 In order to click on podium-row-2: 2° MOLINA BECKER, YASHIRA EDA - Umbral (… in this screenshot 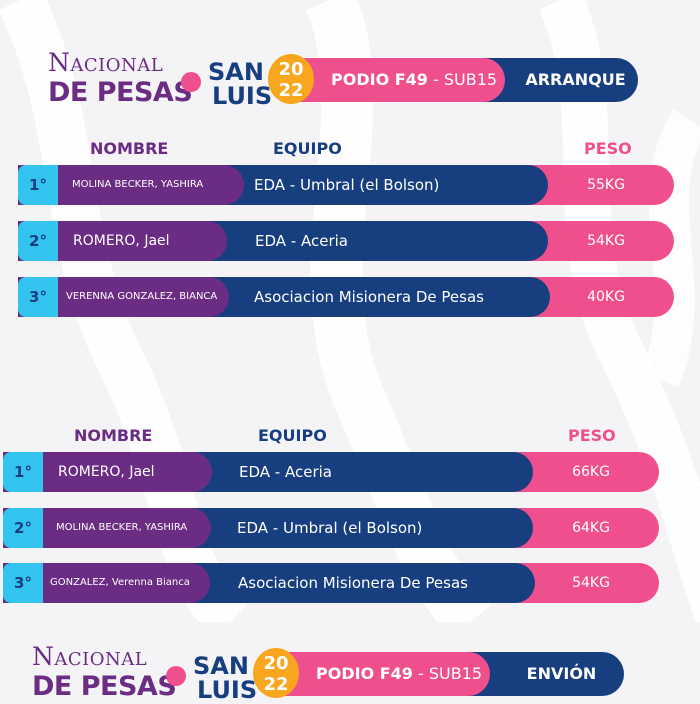, I will do `click(333, 528)`.